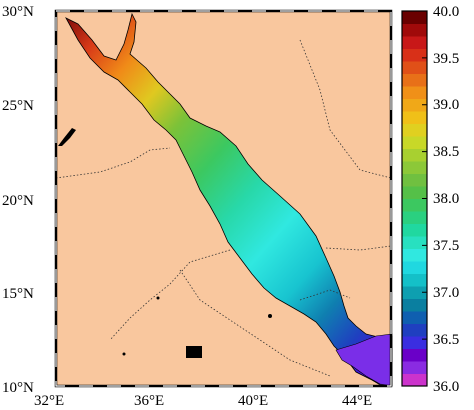  What do you see at coordinates (446, 59) in the screenshot?
I see `colorbar-tick-39-5: 39.5` at bounding box center [446, 59].